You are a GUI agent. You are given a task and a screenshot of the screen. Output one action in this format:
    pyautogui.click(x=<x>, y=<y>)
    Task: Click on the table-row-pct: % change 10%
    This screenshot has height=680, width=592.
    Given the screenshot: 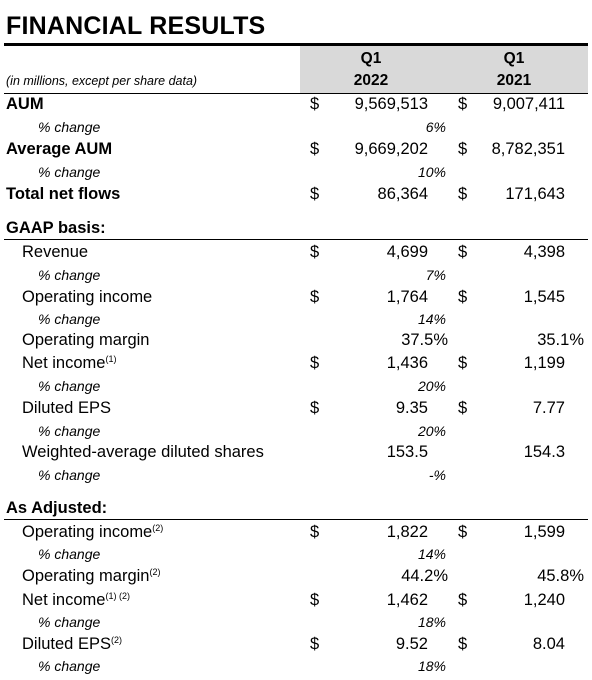 What is the action you would take?
    pyautogui.click(x=296, y=175)
    